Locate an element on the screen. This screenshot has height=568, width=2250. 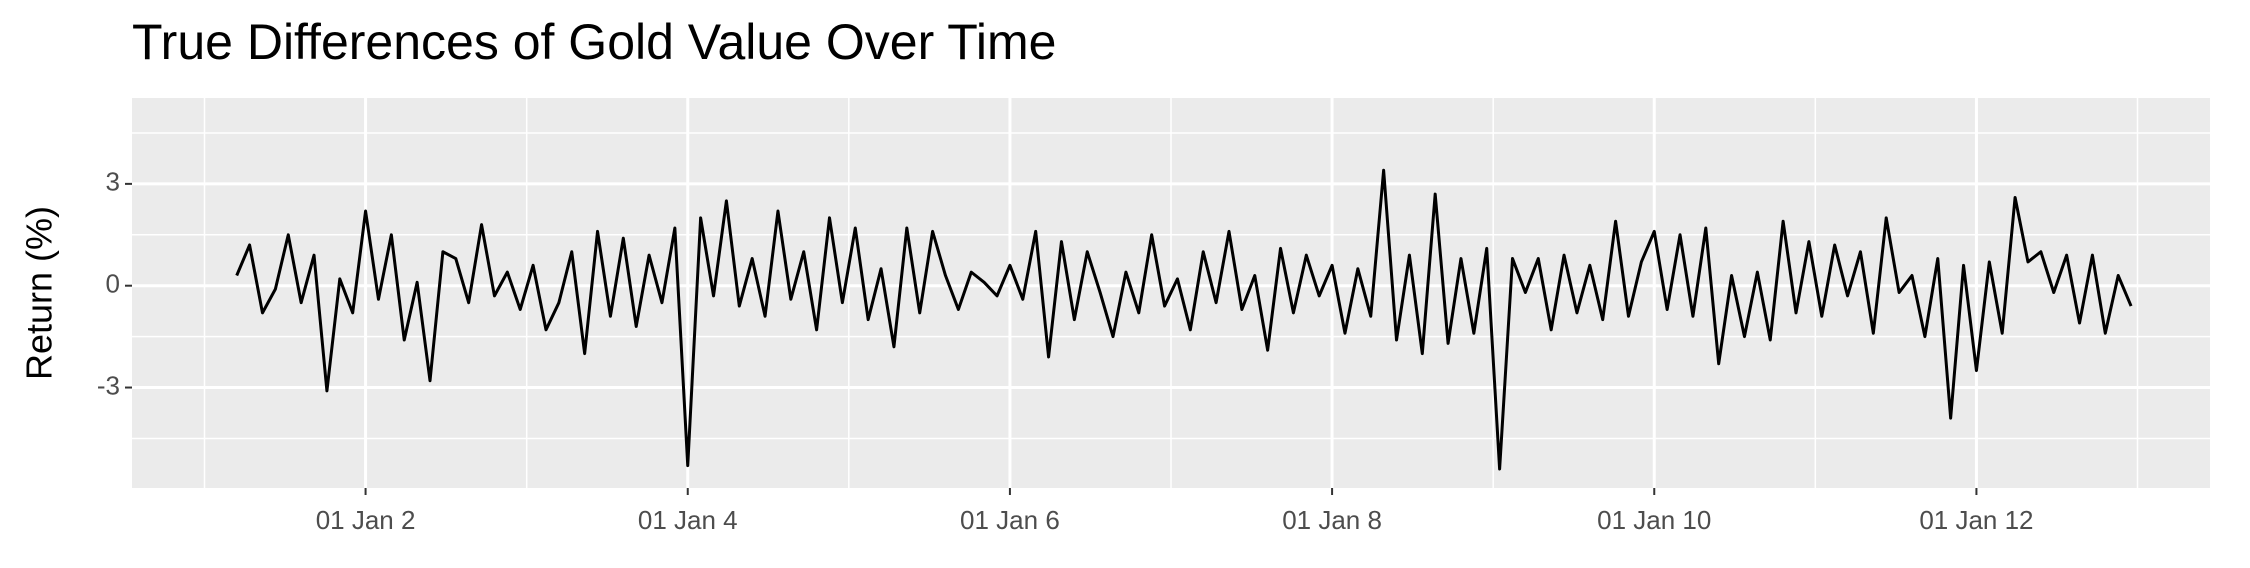
y-tick-label: 0 is located at coordinates (113, 284).